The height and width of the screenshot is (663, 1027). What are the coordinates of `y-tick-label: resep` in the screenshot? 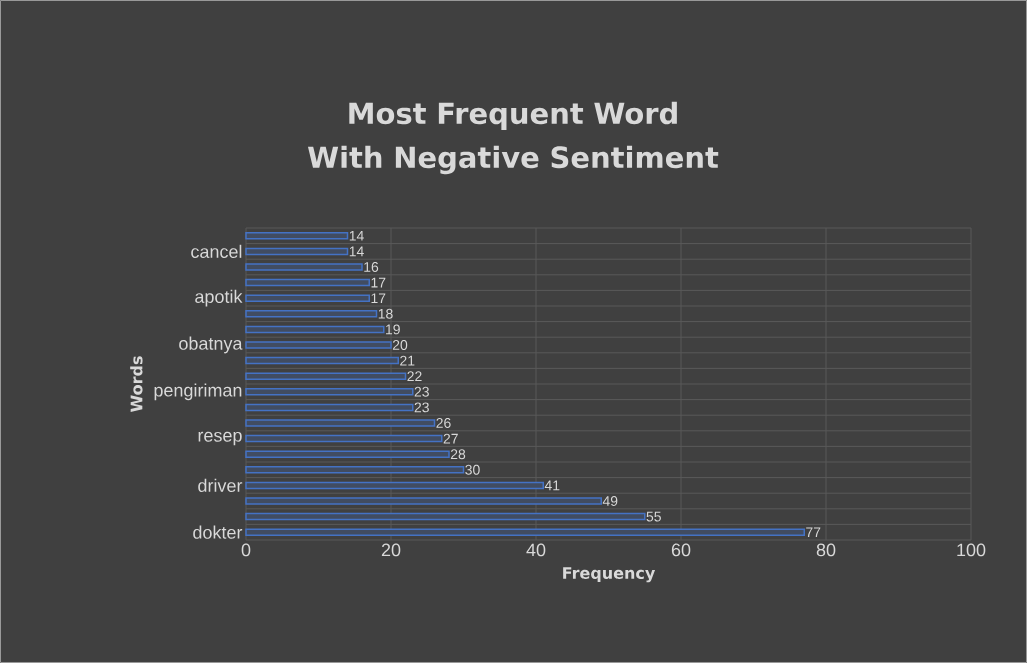 It's located at (220, 438).